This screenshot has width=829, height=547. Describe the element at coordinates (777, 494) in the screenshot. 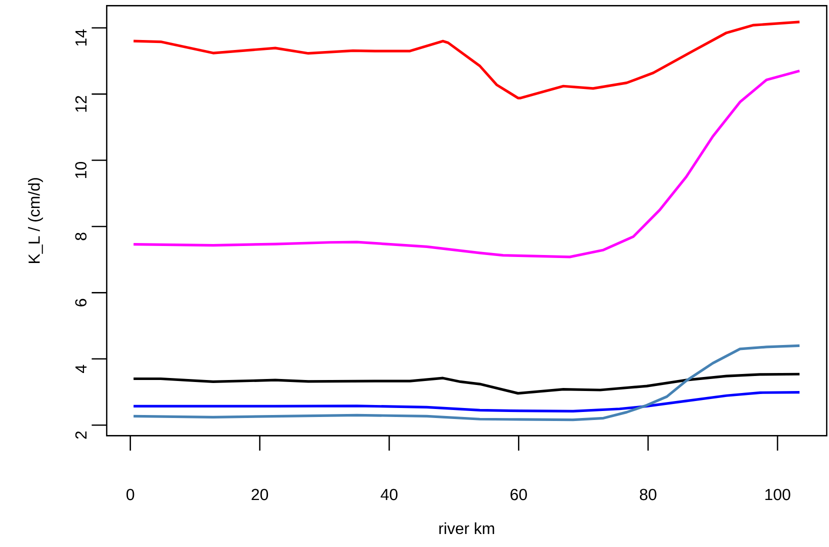

I see `x-tick-label: 100` at that location.